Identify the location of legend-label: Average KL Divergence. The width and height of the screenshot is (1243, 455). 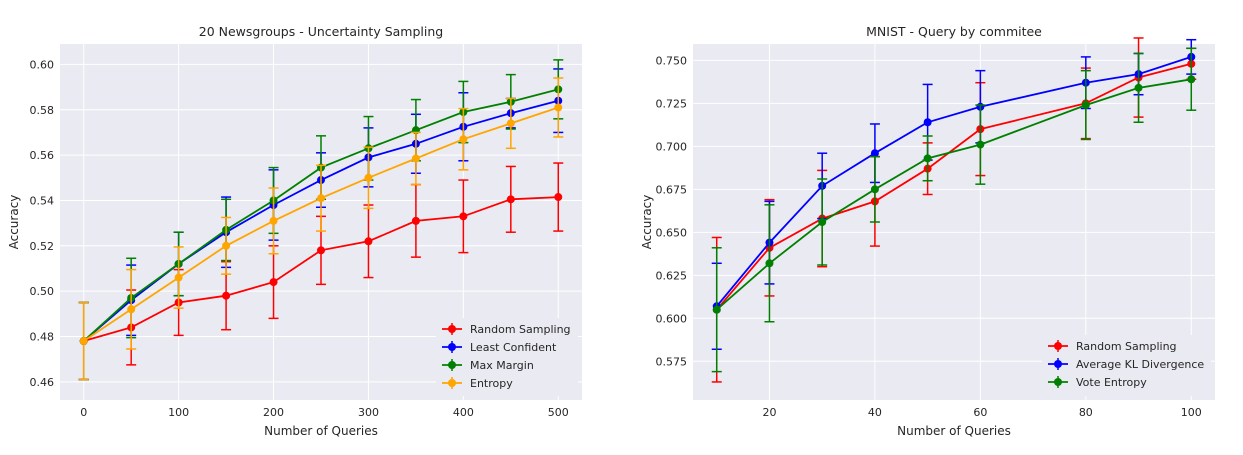
(1140, 364).